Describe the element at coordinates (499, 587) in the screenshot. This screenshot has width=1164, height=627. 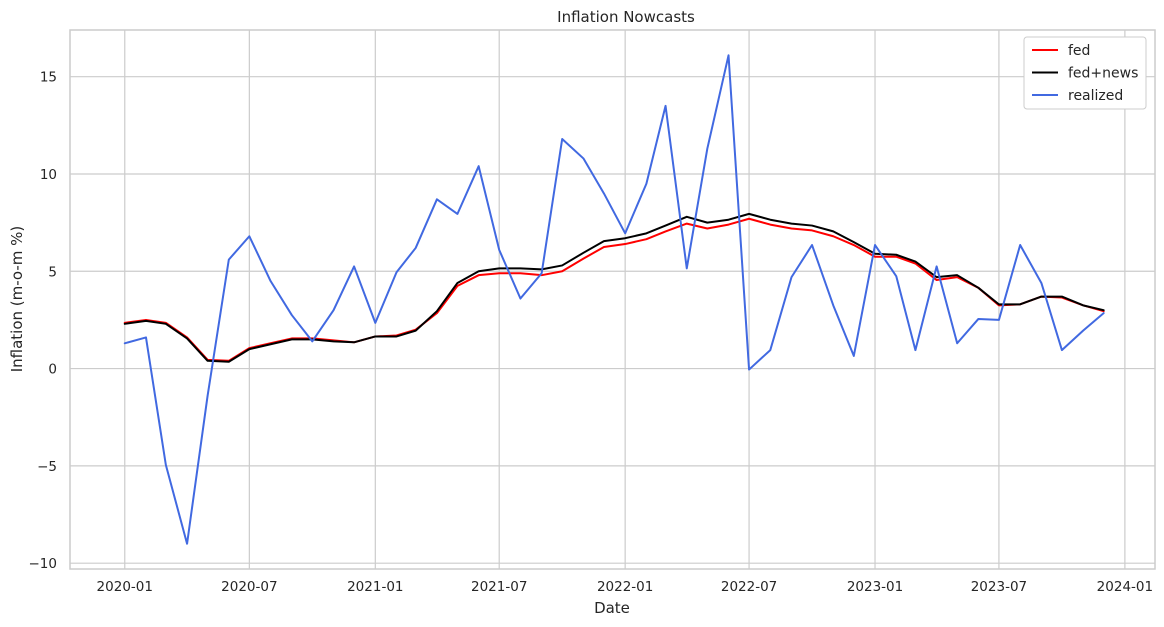
I see `x-tick-label: 2021-07` at that location.